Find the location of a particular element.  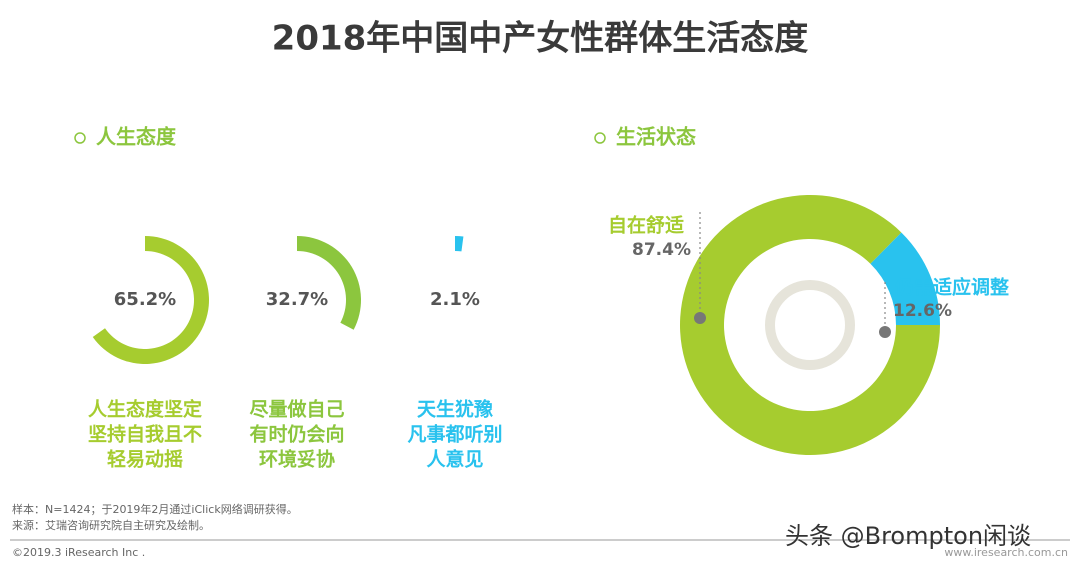

value-label: 65.2% is located at coordinates (145, 299).